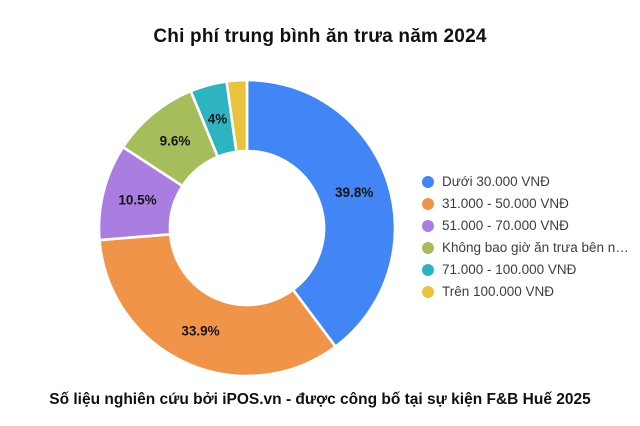  I want to click on legend-label: 51.000 - 70.000 VNĐ, so click(505, 225).